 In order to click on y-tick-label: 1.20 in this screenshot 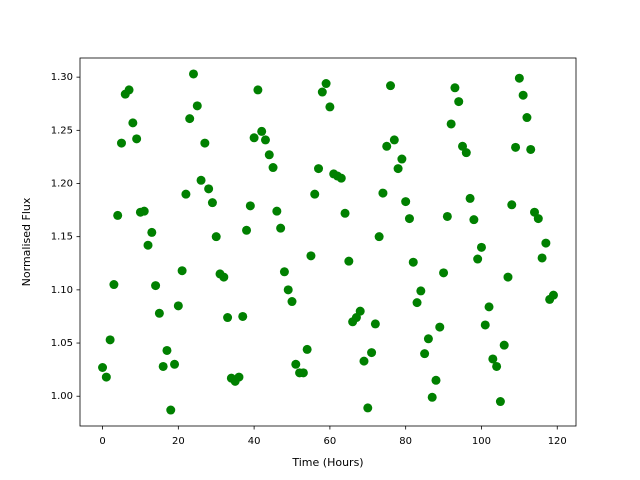, I will do `click(62, 184)`.